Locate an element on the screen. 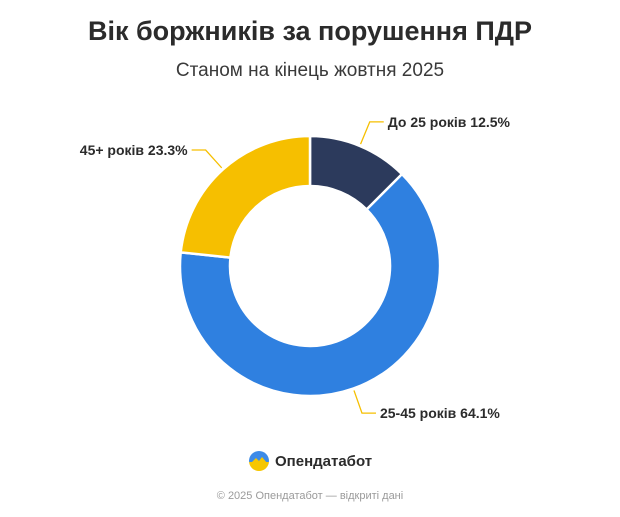  chart-subtitle: Станом на кінець жовтня 2025 is located at coordinates (310, 70).